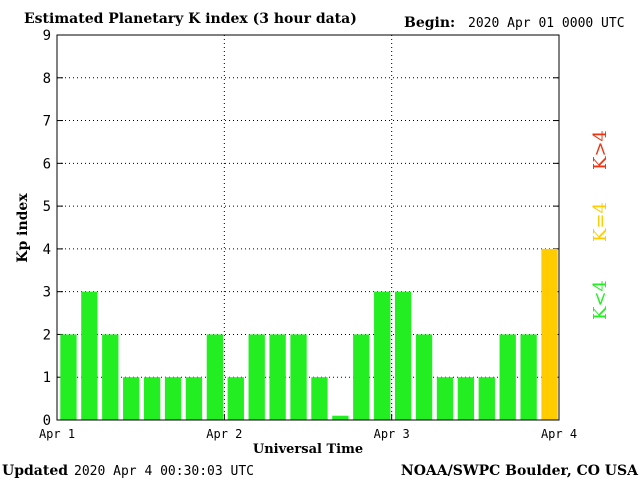  What do you see at coordinates (429, 23) in the screenshot?
I see `begin-label: Begin:` at bounding box center [429, 23].